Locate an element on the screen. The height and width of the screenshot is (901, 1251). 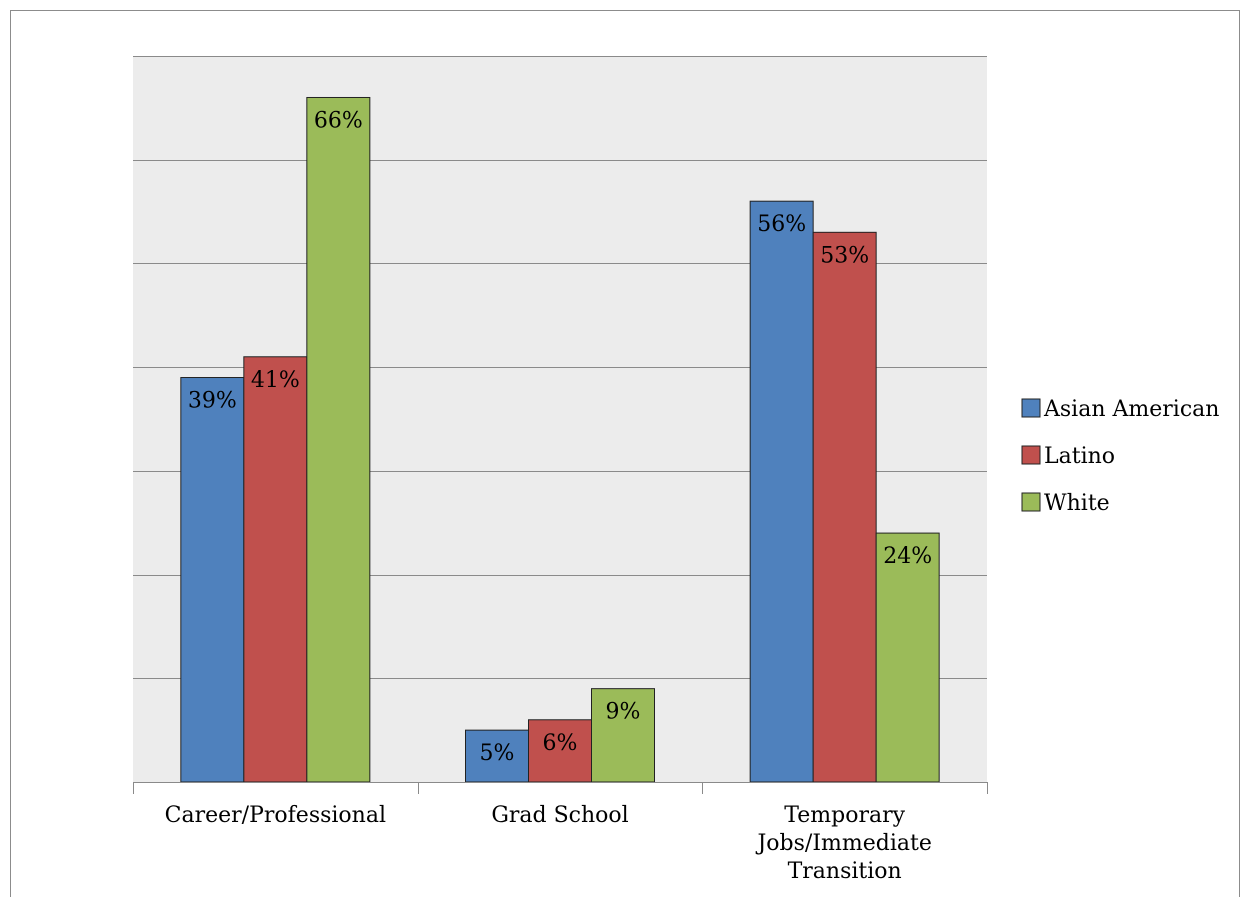
x-tick-label: Grad School is located at coordinates (559, 815).